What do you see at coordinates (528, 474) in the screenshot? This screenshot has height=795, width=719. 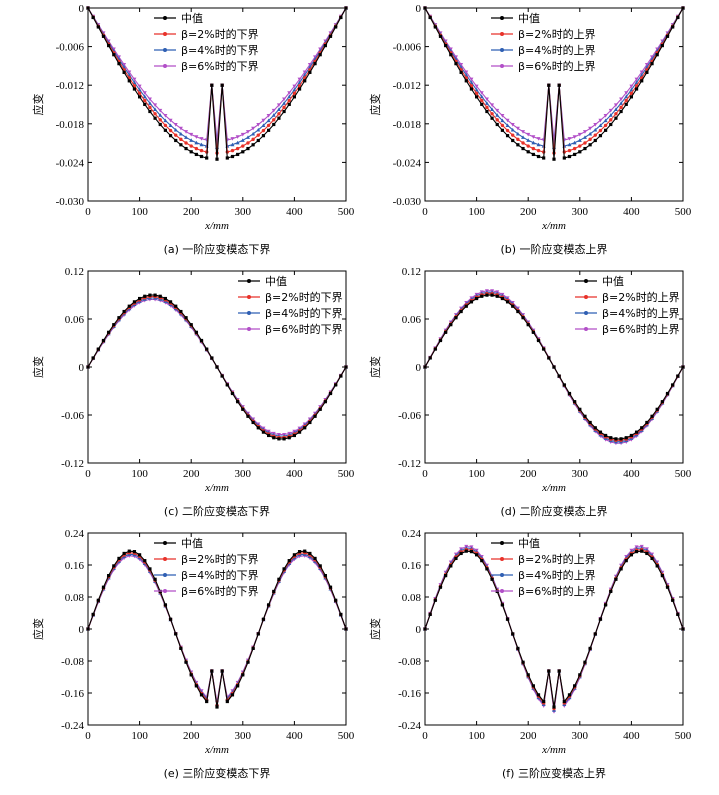 I see `x-tick-label: 200` at bounding box center [528, 474].